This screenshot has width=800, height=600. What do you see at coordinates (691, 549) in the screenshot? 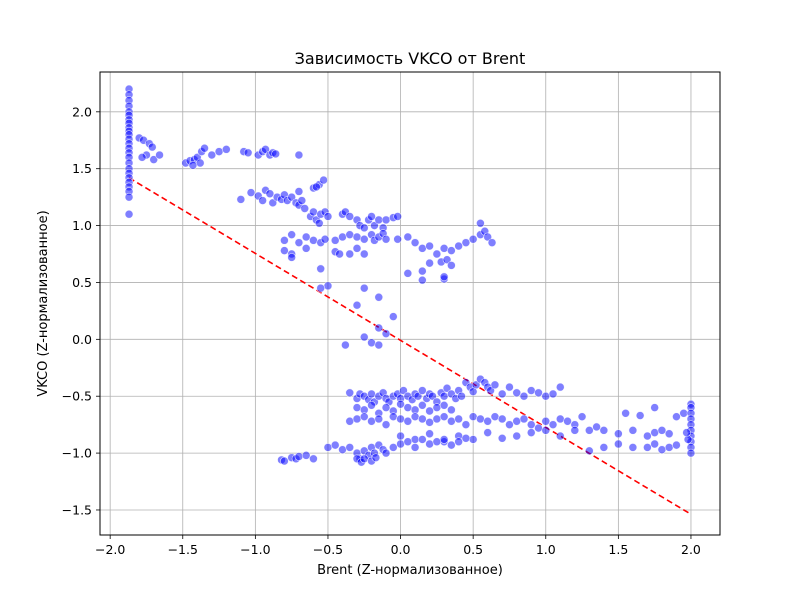
I see `x-tick-label: 2.0` at bounding box center [691, 549].